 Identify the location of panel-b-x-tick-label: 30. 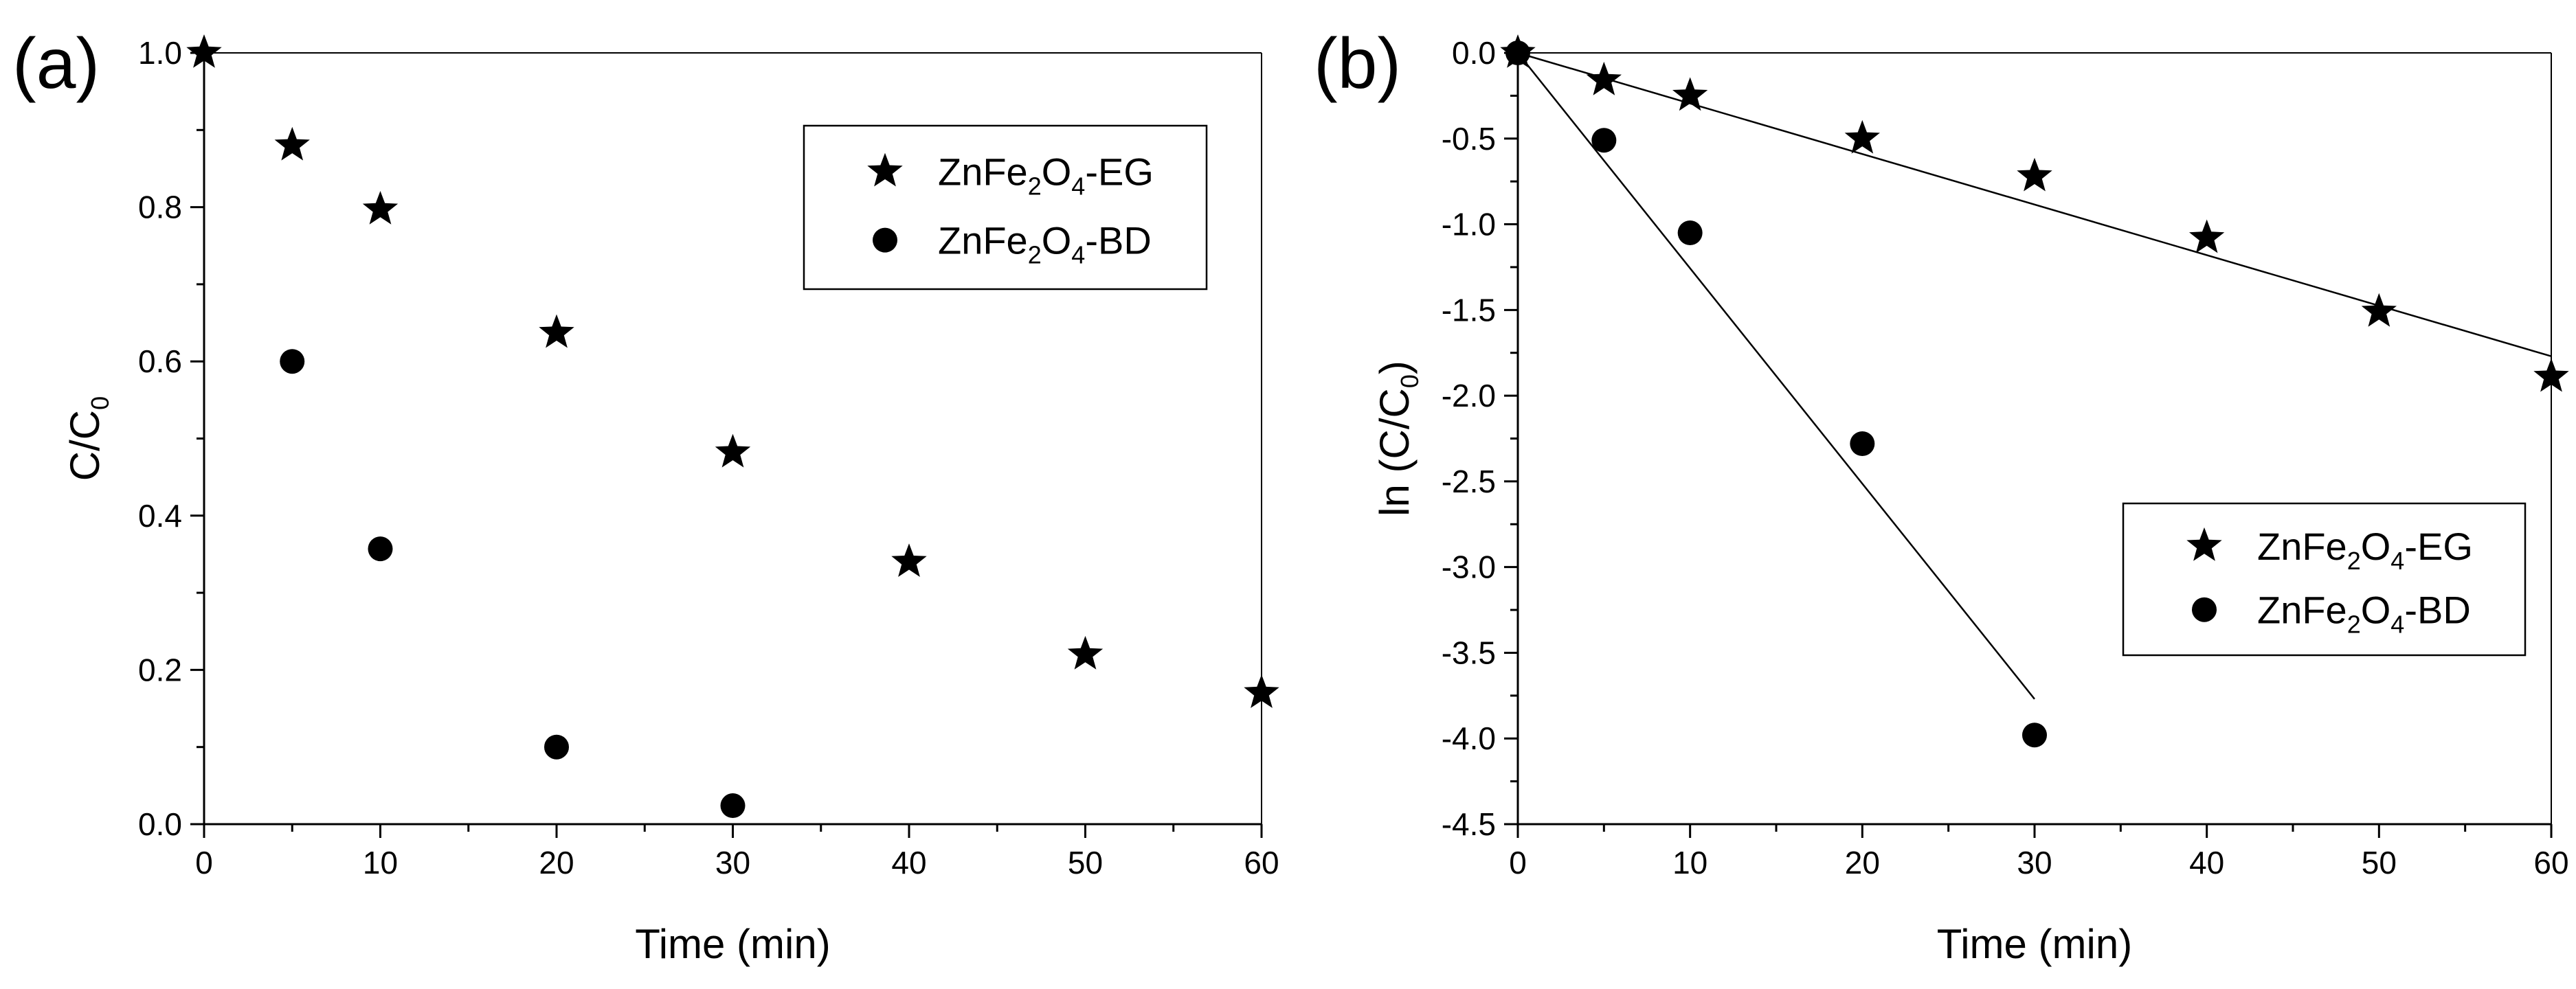
(2034, 862).